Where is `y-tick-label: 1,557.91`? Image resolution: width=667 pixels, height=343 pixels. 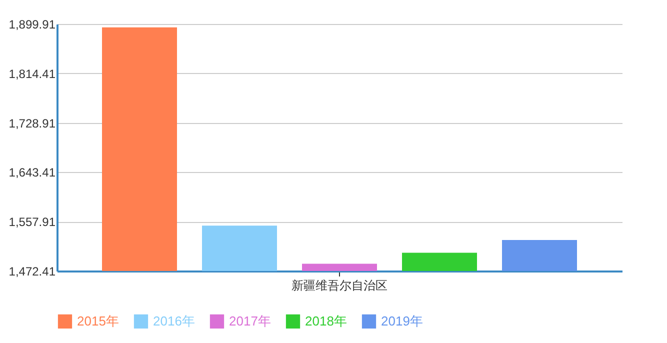
y-tick-label: 1,557.91 is located at coordinates (32, 222).